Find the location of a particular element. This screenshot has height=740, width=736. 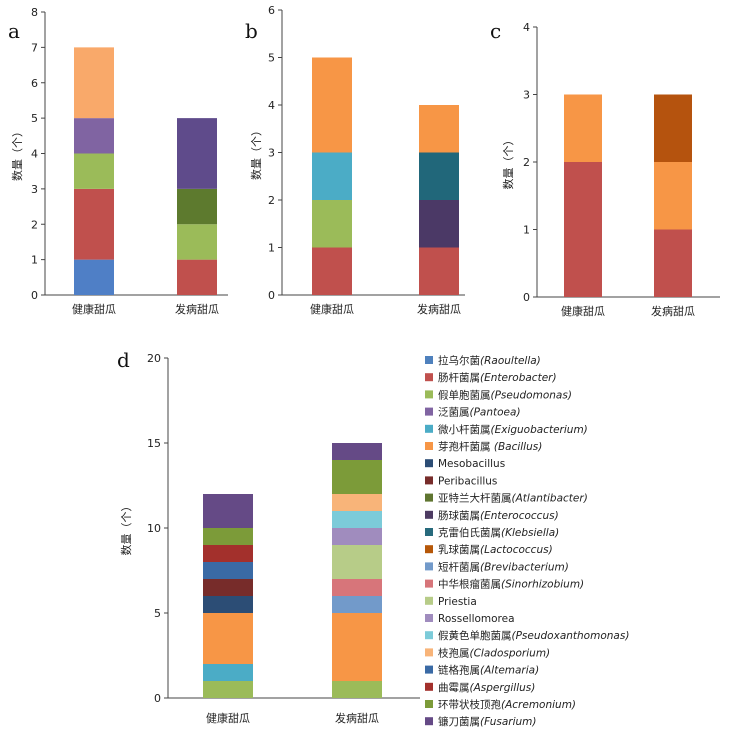

legend-label: 环带状枝顶孢(Acremonium) is located at coordinates (507, 704).